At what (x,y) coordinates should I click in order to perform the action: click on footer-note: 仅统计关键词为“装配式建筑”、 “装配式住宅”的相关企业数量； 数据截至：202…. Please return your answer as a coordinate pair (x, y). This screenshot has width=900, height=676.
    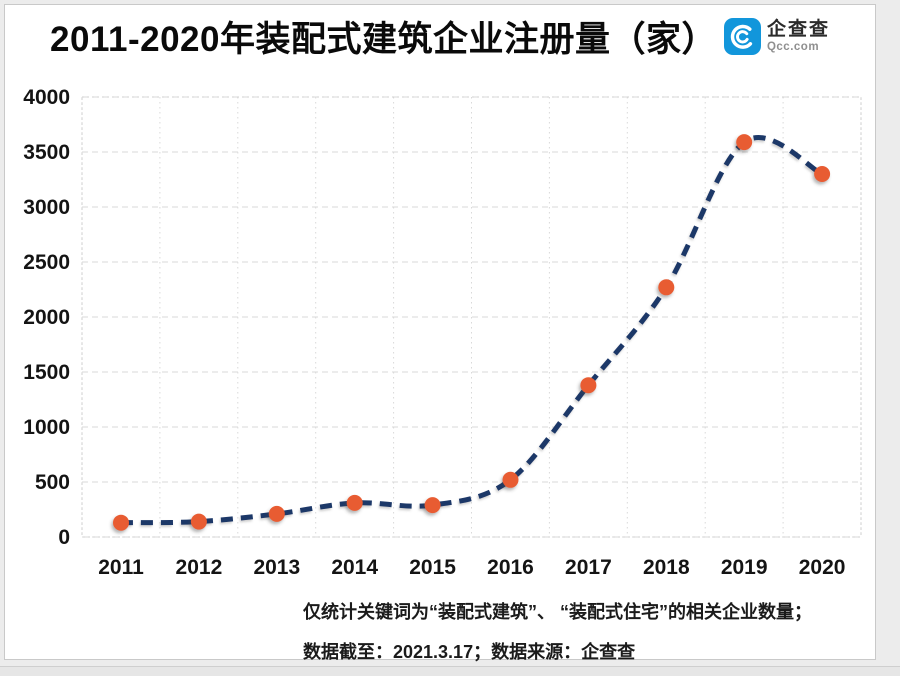
    Looking at the image, I should click on (557, 632).